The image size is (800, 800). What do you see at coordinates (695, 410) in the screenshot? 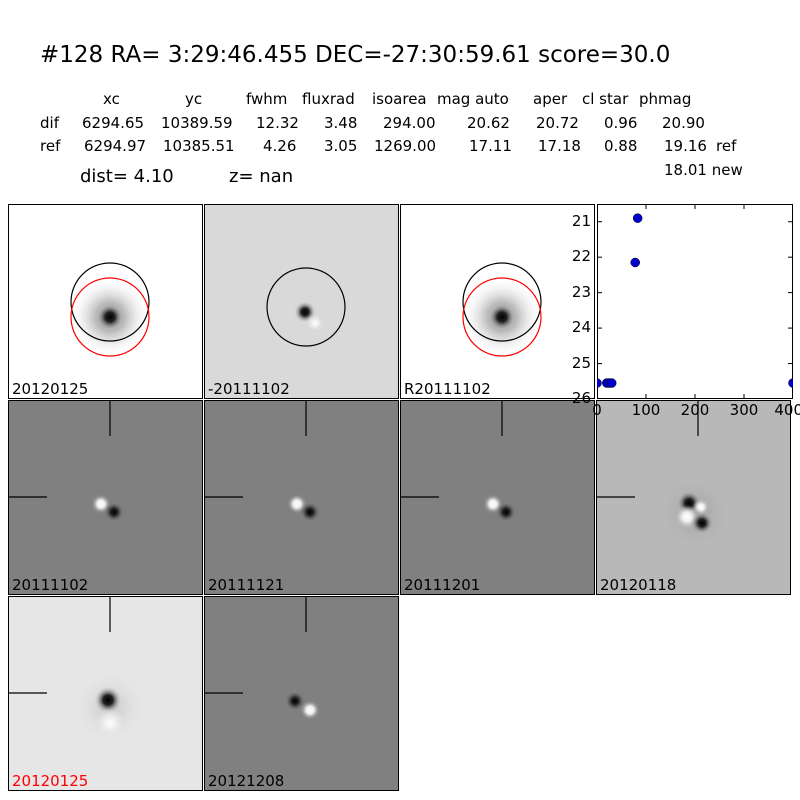
I see `x-tick-label: 200` at bounding box center [695, 410].